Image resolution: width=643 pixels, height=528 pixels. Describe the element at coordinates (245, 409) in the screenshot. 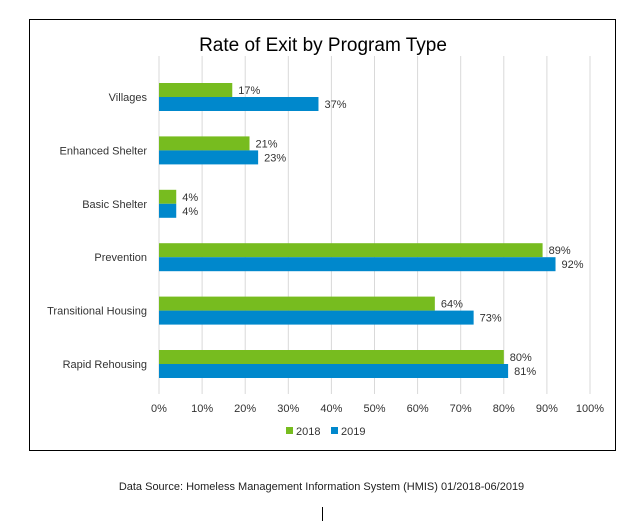

I see `x-tick-label: 20%` at that location.